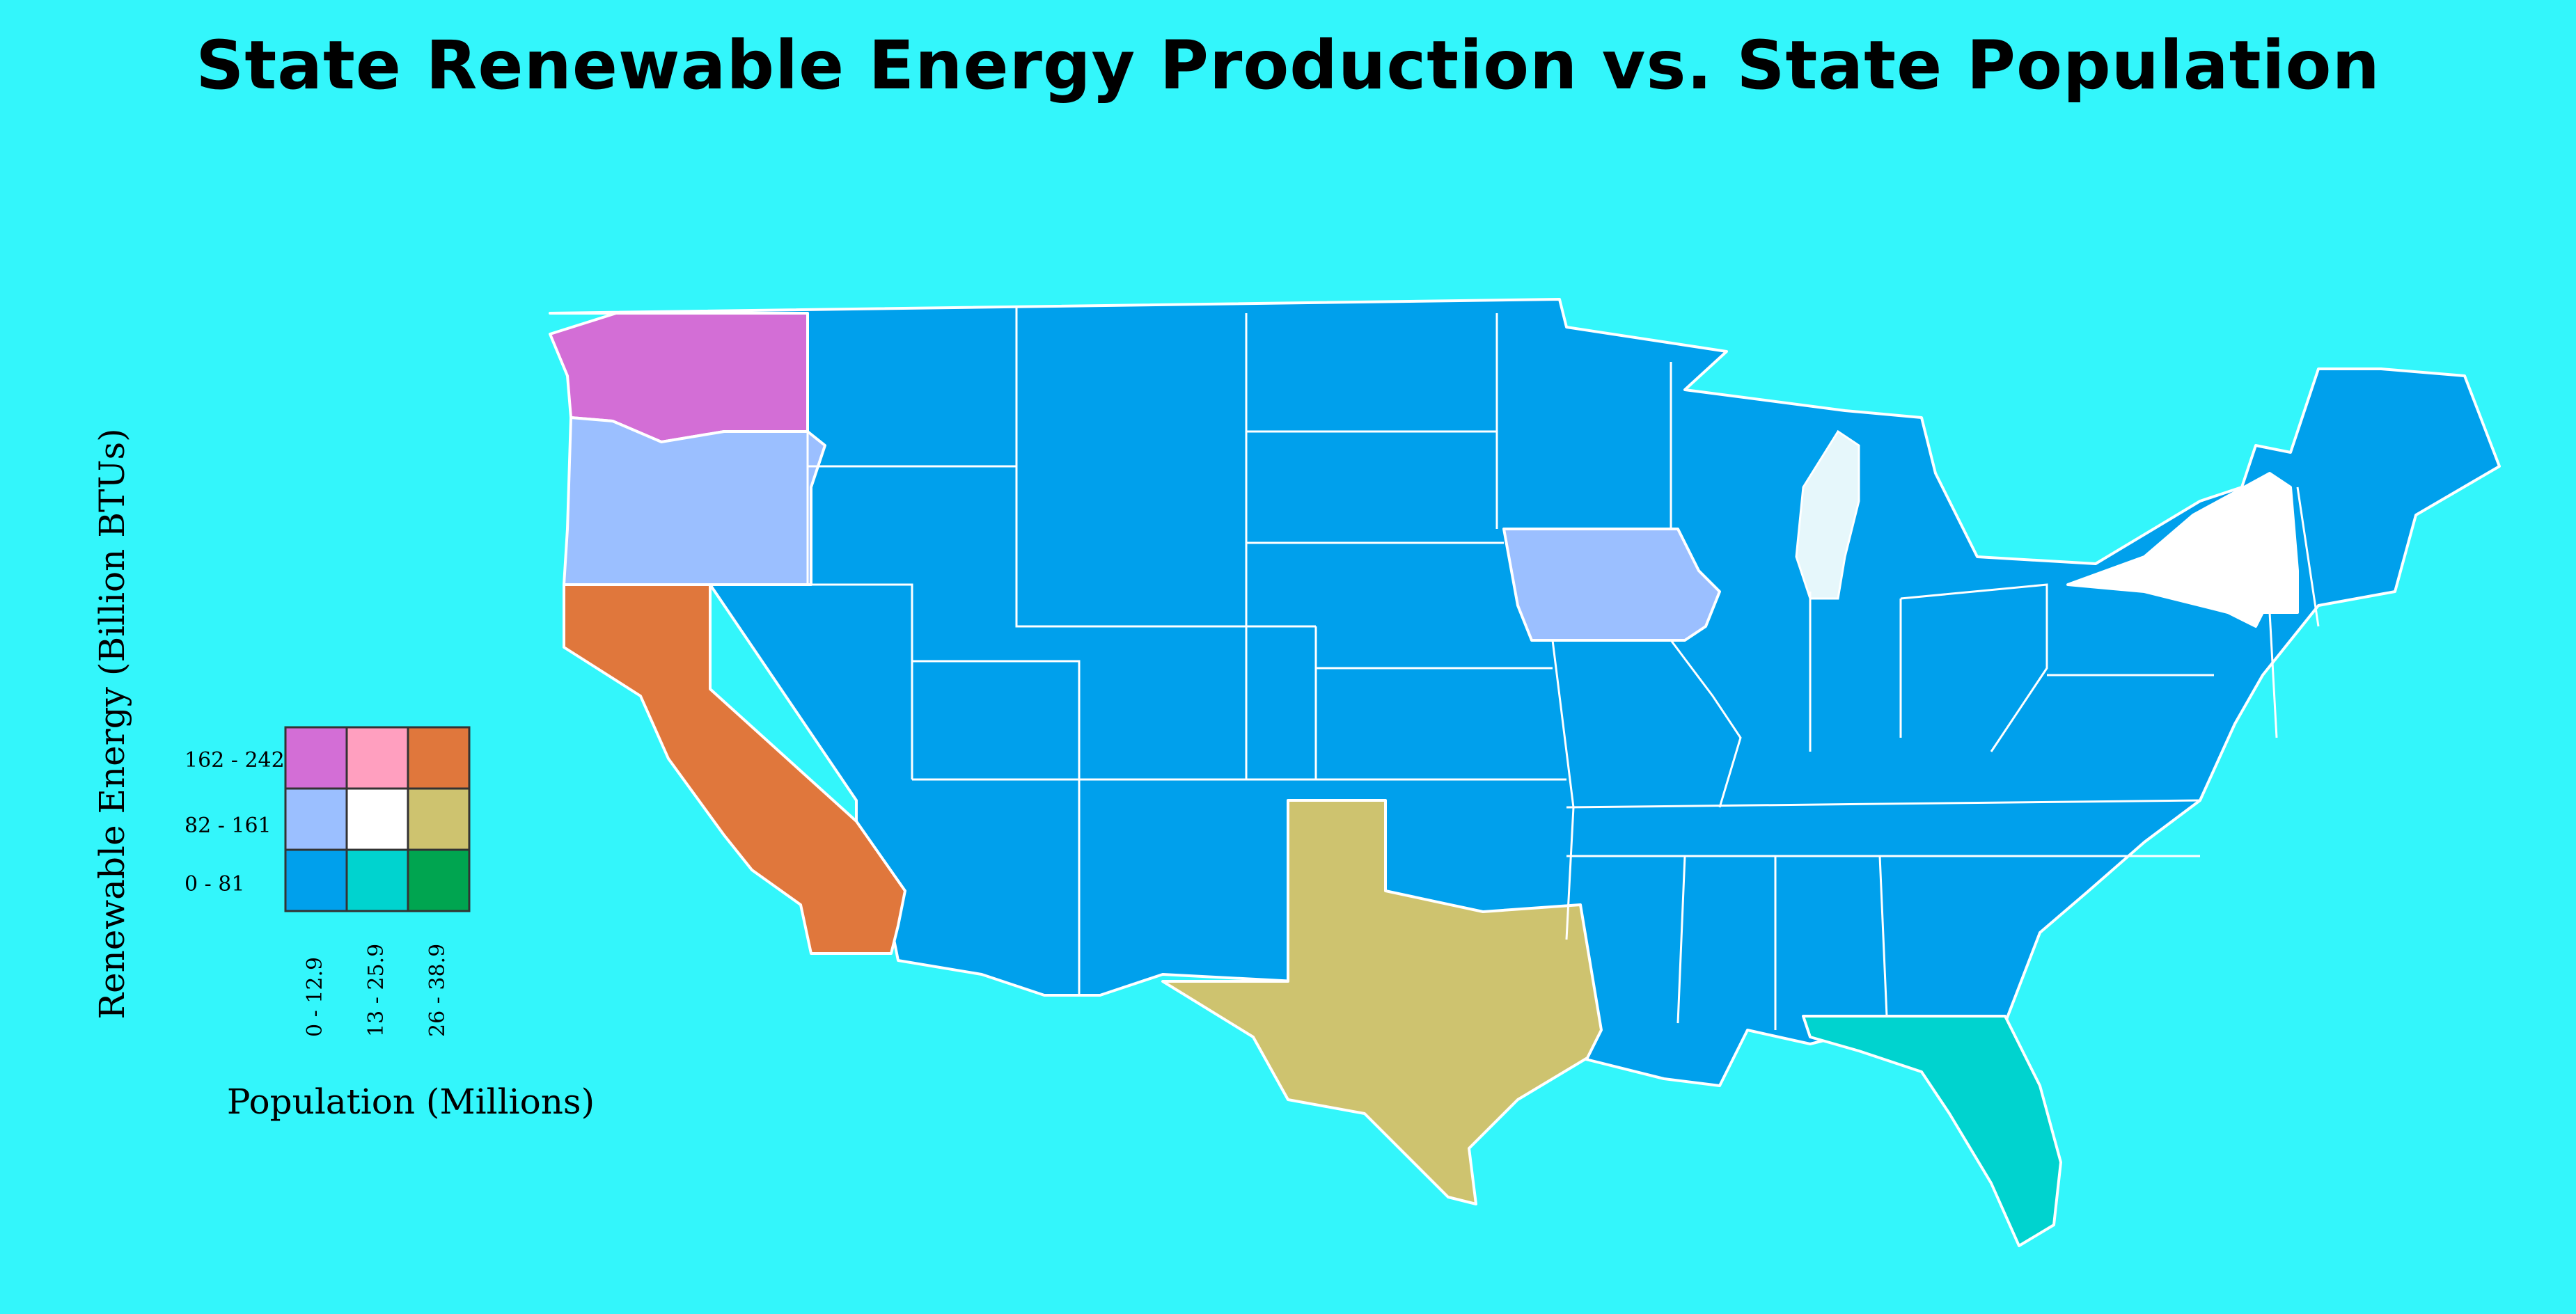 The height and width of the screenshot is (1314, 2576). I want to click on legend-cell-r1-c1, so click(377, 819).